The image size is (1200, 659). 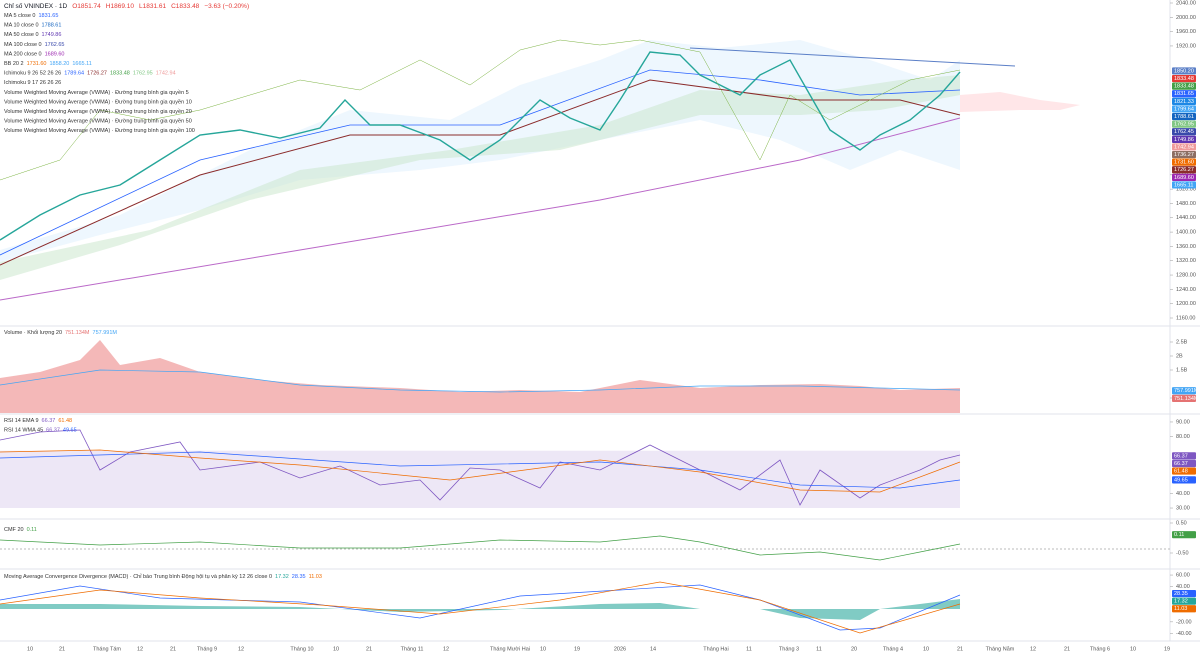 What do you see at coordinates (1167, 649) in the screenshot?
I see `x-tick-label: 19` at bounding box center [1167, 649].